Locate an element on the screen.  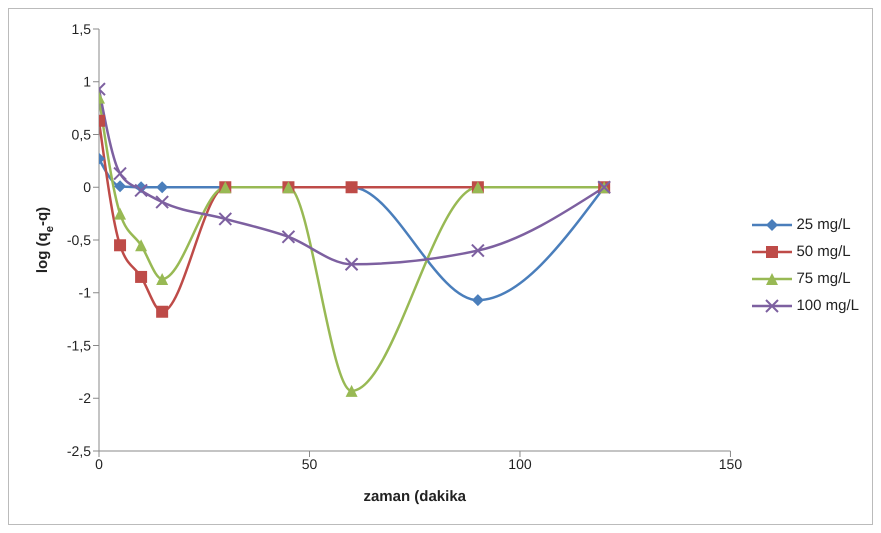
y-tick-label: 0 is located at coordinates (87, 187).